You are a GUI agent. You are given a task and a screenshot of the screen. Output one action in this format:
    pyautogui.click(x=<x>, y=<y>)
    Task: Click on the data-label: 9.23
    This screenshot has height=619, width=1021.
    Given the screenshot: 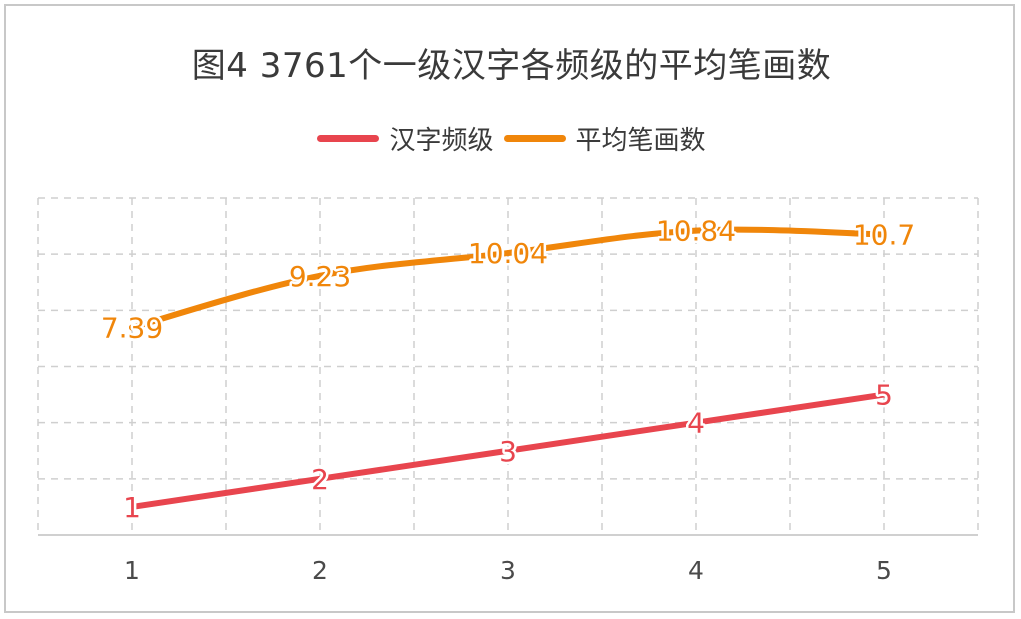 What is the action you would take?
    pyautogui.click(x=320, y=276)
    